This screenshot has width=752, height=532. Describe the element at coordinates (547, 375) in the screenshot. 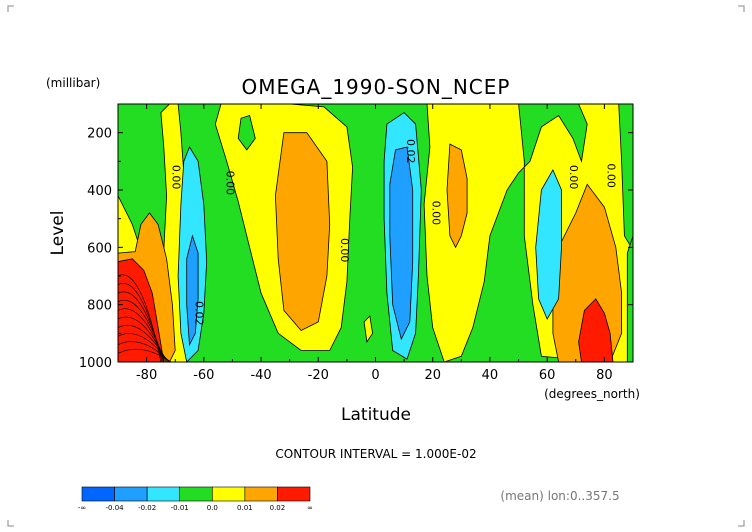

I see `x-tick-label: 60` at that location.